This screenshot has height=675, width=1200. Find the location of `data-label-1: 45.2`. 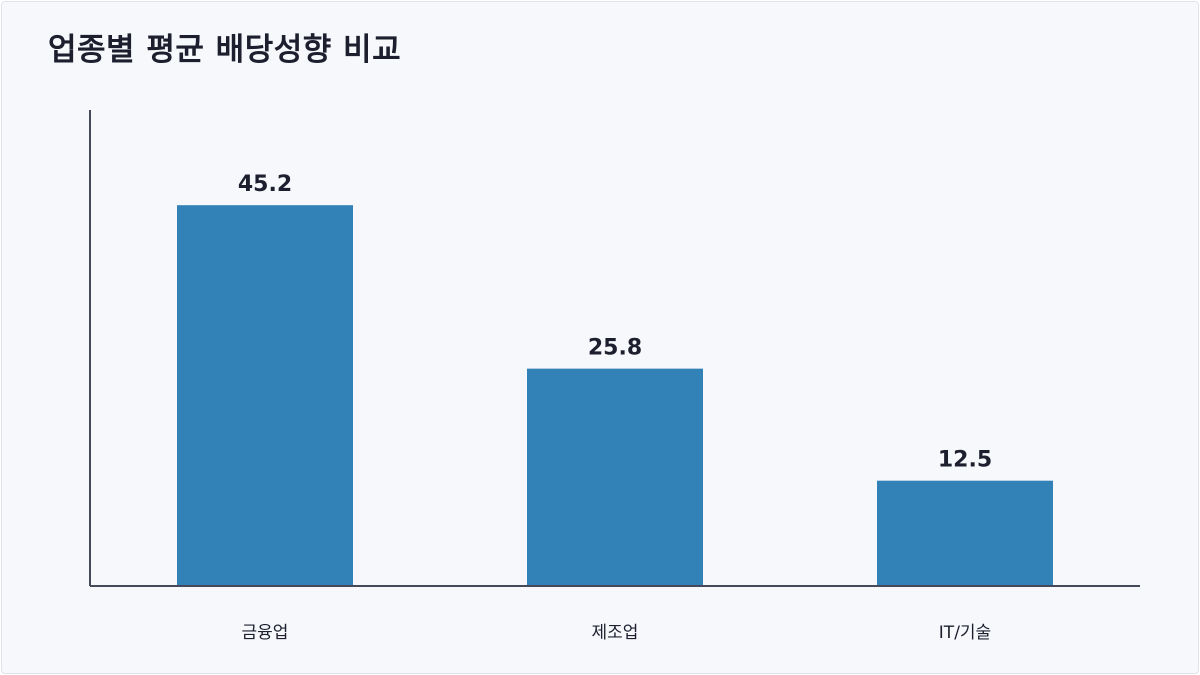

data-label-1: 45.2 is located at coordinates (265, 184).